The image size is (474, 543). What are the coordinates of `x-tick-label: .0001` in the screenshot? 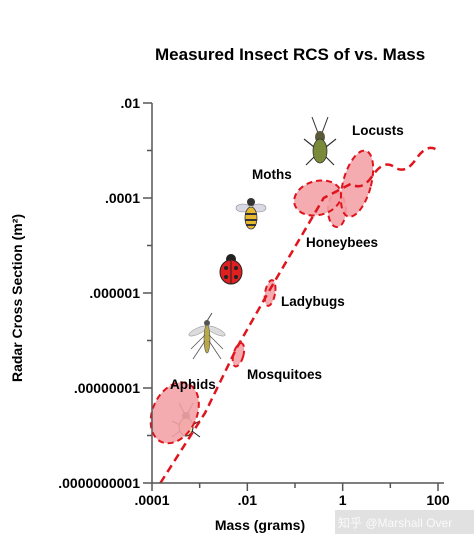 It's located at (151, 500).